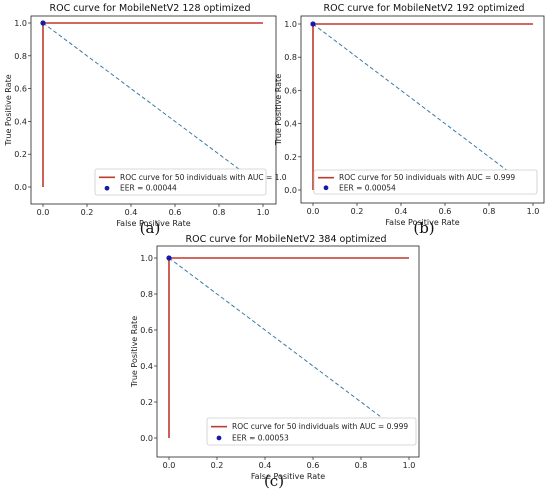 Image resolution: width=550 pixels, height=493 pixels. I want to click on chart-title: ROC curve for MobileNetV2 384 optimized, so click(286, 239).